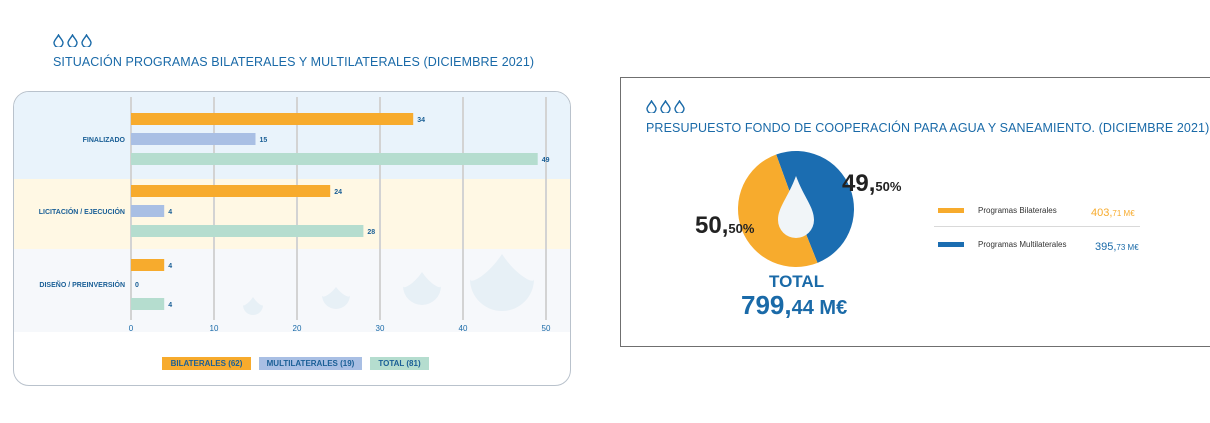  I want to click on x-tick-label: 50, so click(546, 328).